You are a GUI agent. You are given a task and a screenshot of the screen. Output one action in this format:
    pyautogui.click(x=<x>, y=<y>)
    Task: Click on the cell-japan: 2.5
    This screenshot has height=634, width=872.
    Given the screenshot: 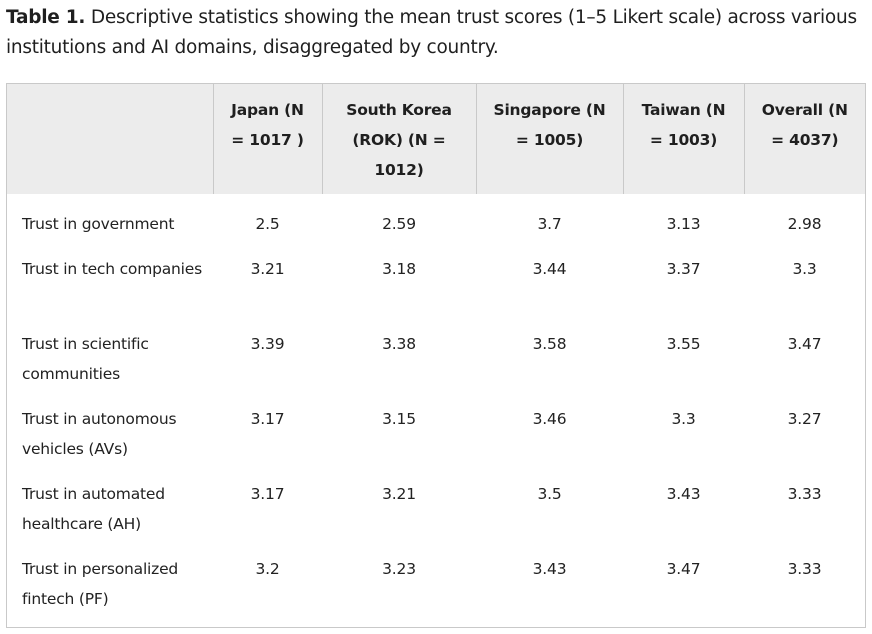 What is the action you would take?
    pyautogui.click(x=267, y=216)
    